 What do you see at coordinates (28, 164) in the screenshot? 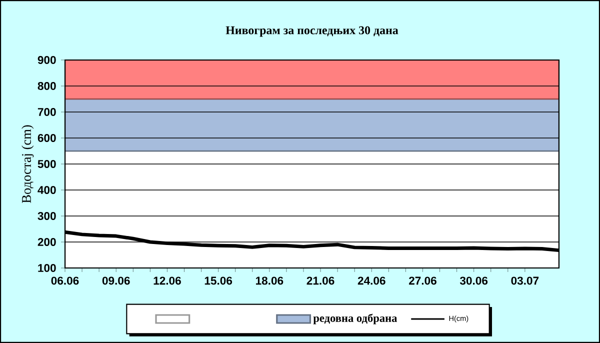
I see `y-axis-title: Водостај (cm)` at bounding box center [28, 164].